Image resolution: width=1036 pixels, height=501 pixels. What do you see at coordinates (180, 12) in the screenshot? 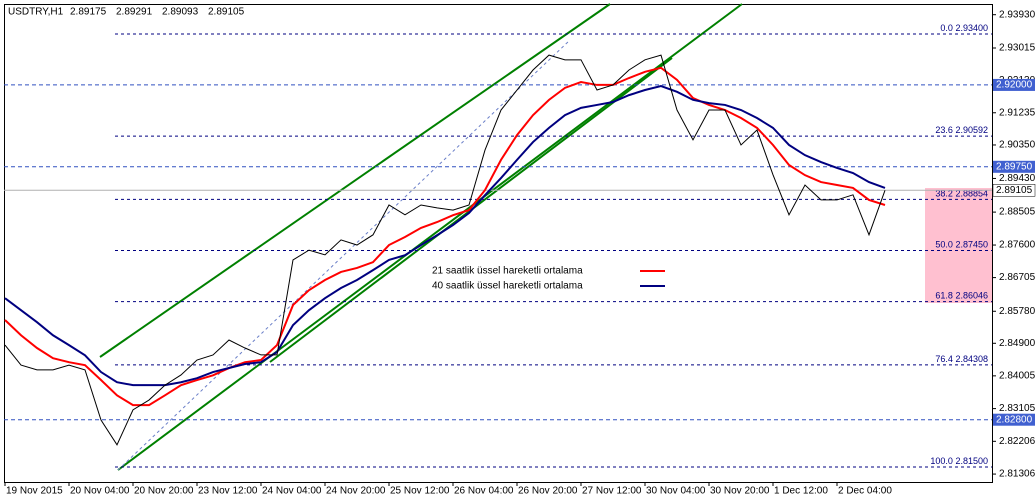
I see `quote-value: 2.89093` at bounding box center [180, 12].